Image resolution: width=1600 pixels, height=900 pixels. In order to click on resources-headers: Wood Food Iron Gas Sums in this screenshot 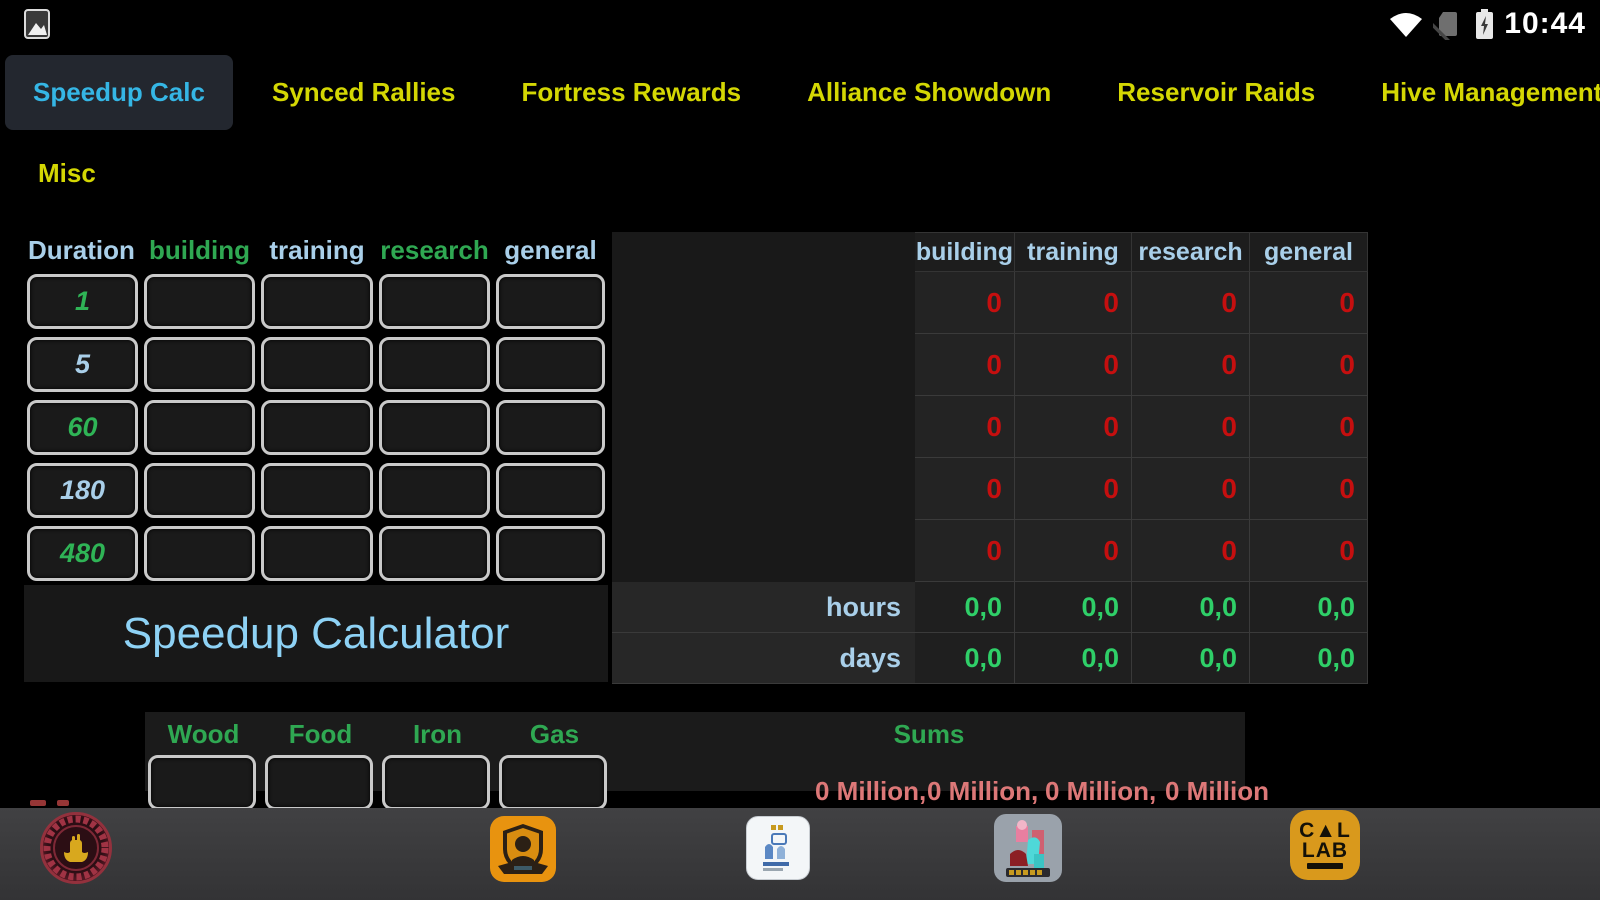, I will do `click(695, 734)`.